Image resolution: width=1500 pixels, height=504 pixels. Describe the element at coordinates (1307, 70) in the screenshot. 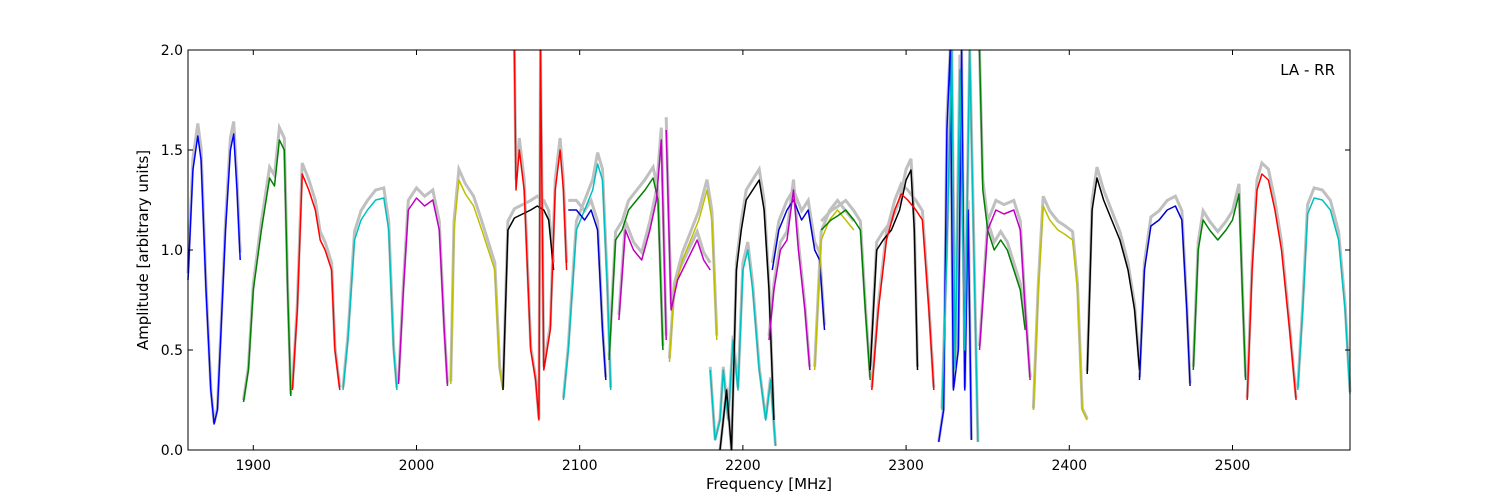

I see `chart-annotation-label: LA - RR` at that location.